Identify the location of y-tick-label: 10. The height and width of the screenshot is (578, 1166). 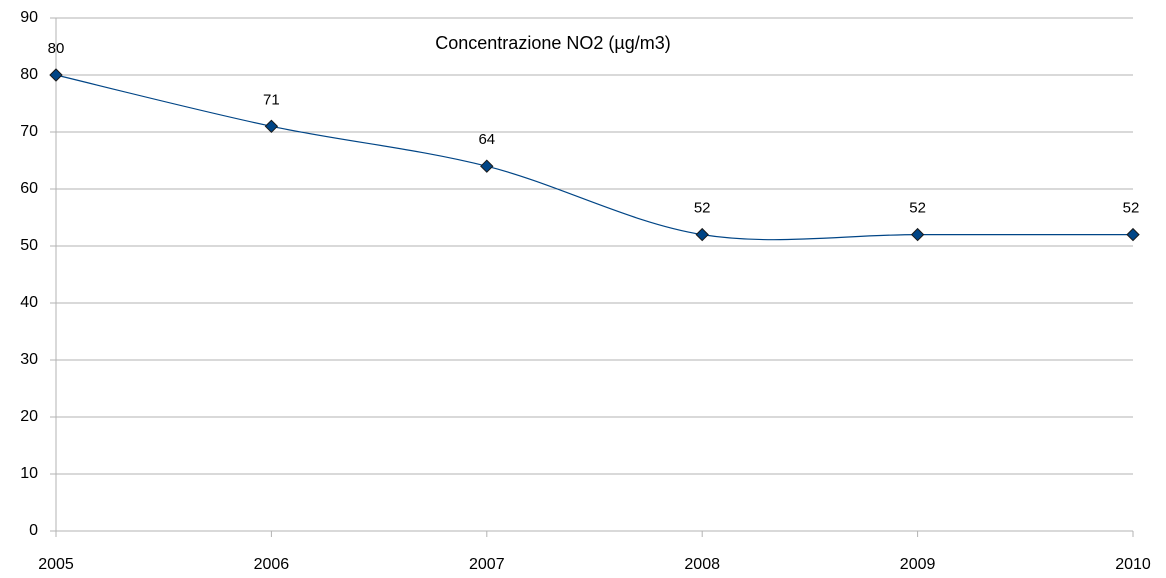
(29, 473).